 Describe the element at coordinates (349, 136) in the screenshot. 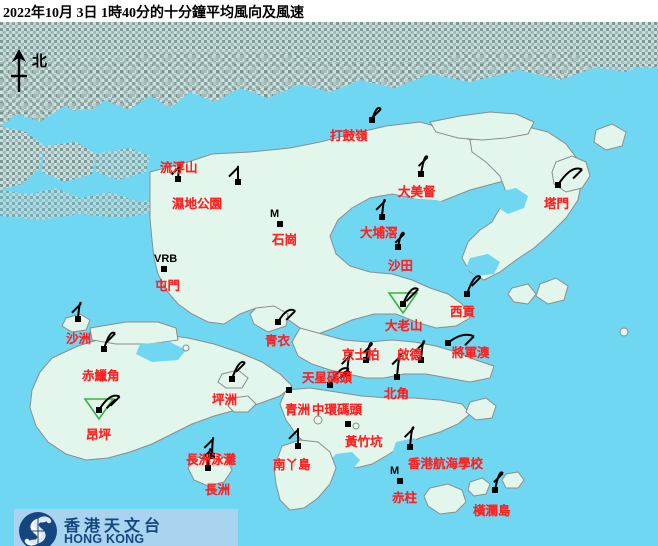

I see `station-label: 打鼓嶺` at that location.